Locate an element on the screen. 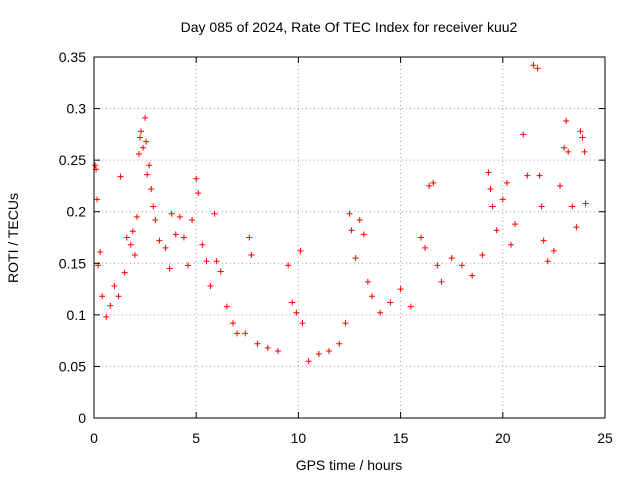  x-tick-label: 25 is located at coordinates (605, 438).